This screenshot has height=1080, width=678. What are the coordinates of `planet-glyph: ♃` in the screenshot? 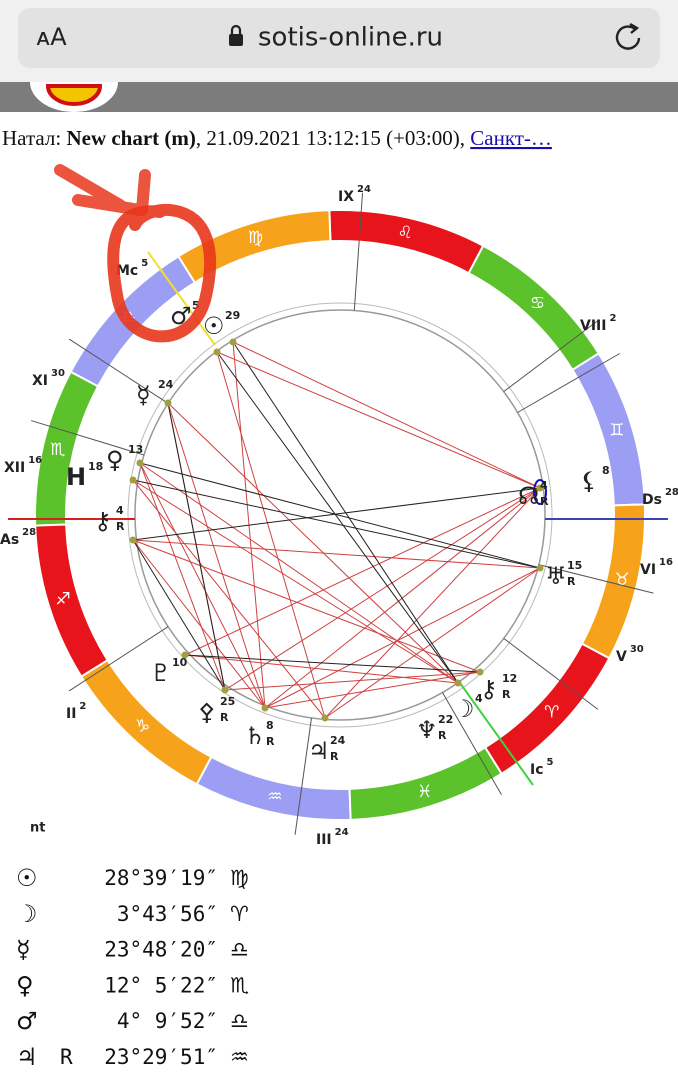 It's located at (319, 751).